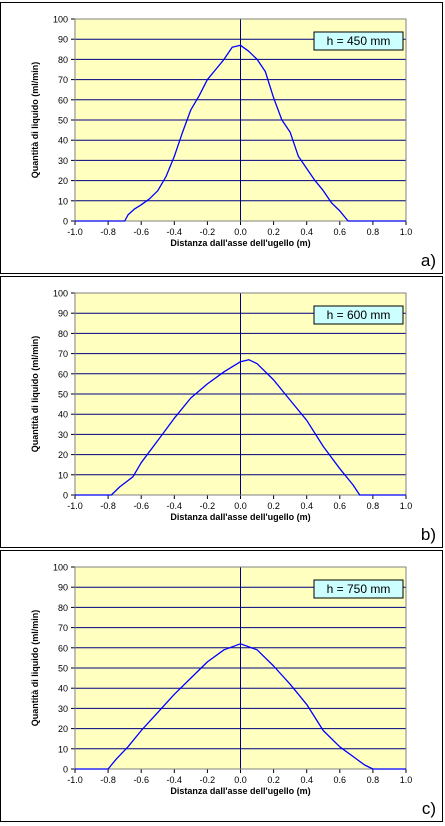 Image resolution: width=445 pixels, height=826 pixels. I want to click on panel-label: b), so click(428, 534).